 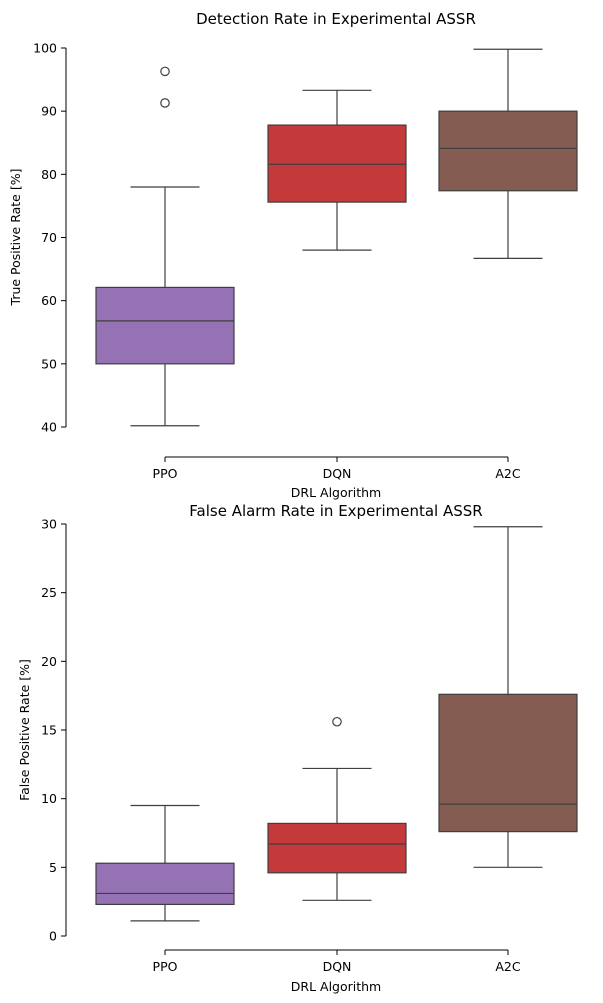 I want to click on y-tick-label: 40, so click(x=49, y=427).